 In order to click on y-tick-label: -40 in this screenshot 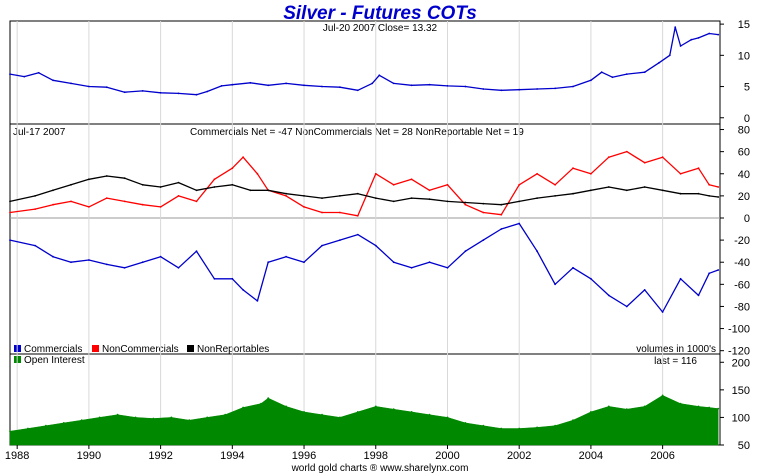, I will do `click(742, 263)`.